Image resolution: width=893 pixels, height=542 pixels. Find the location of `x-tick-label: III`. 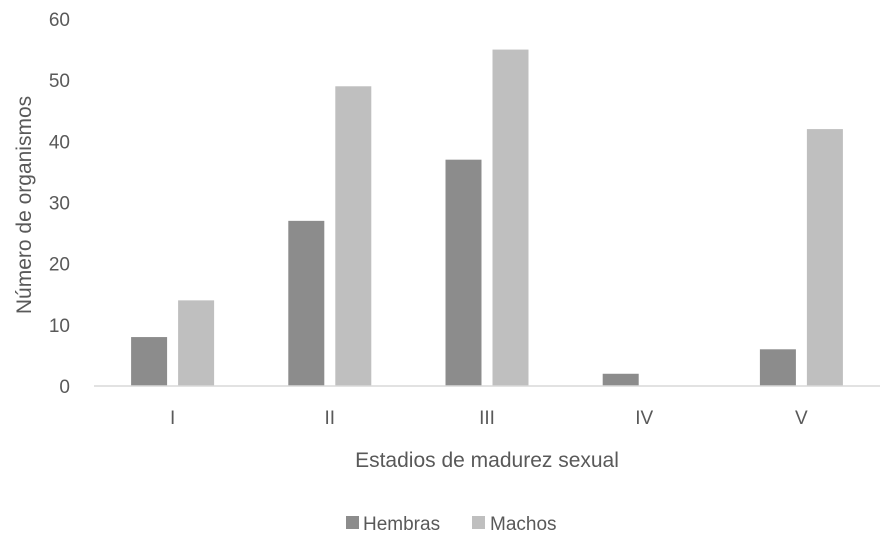

x-tick-label: III is located at coordinates (487, 418).